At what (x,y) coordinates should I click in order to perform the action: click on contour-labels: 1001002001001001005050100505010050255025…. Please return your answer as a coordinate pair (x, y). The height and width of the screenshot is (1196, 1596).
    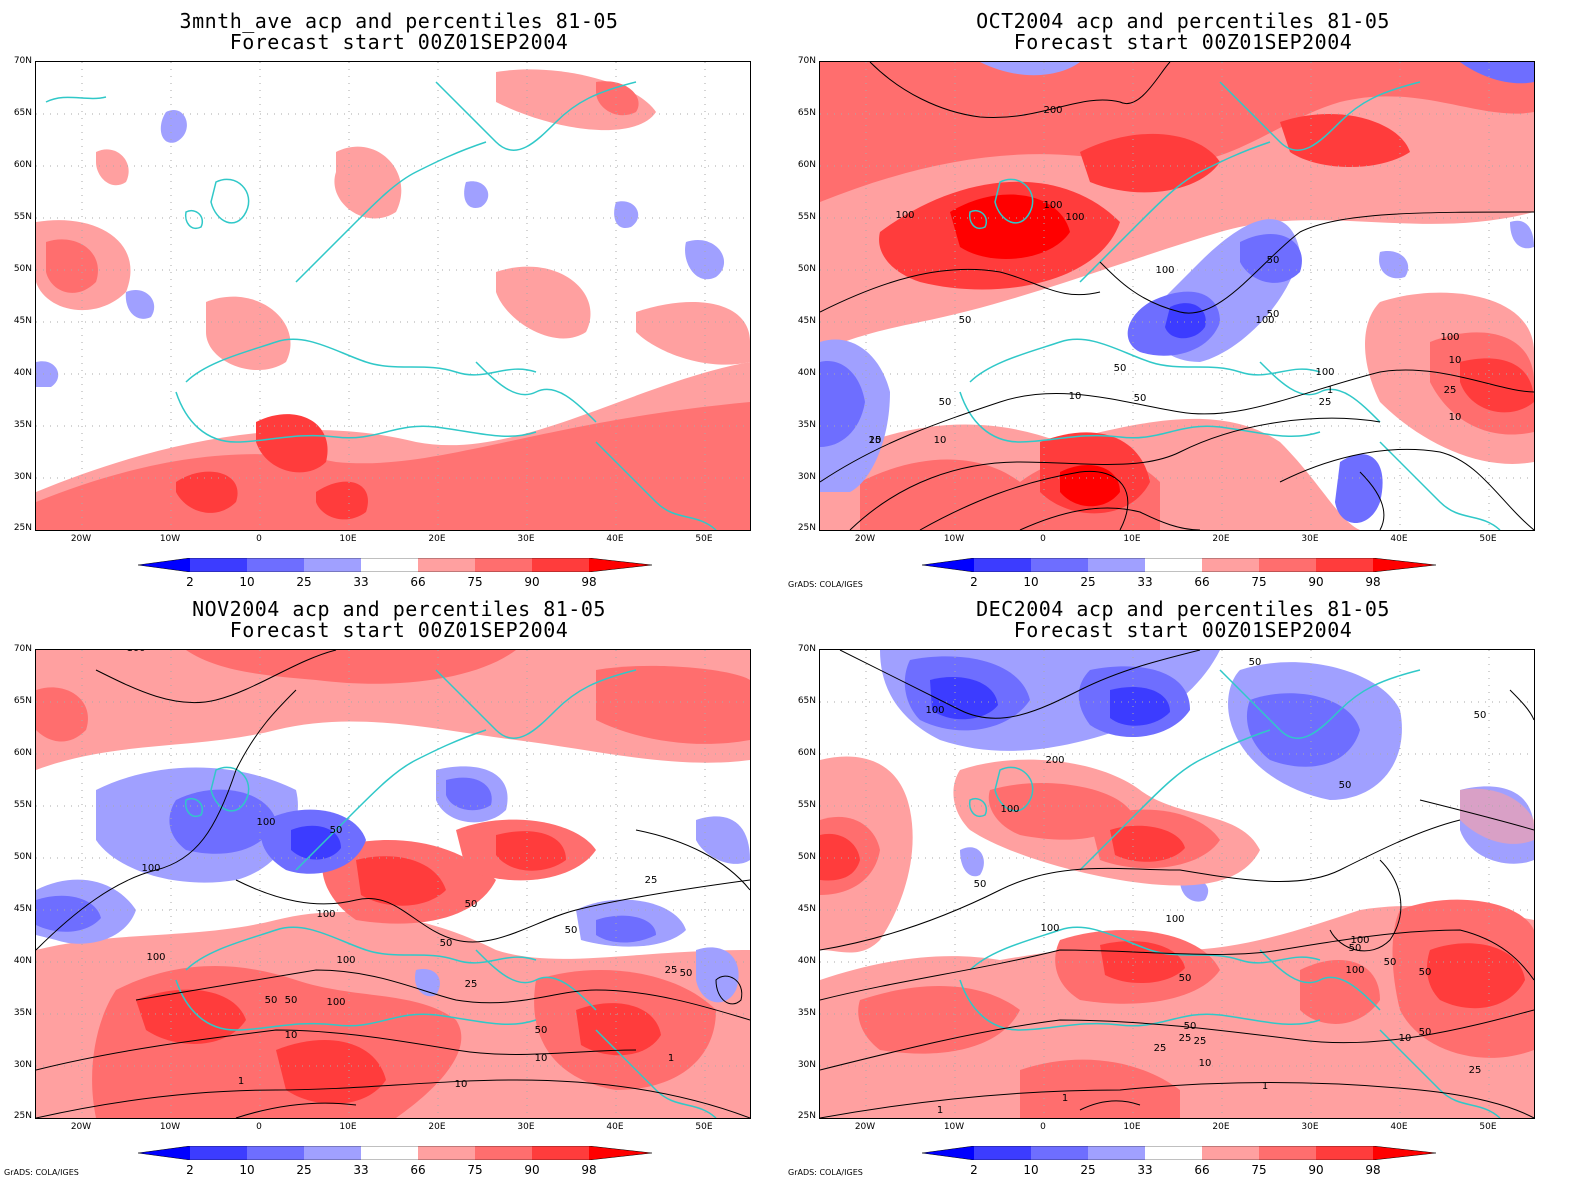
    Looking at the image, I should click on (1165, 254).